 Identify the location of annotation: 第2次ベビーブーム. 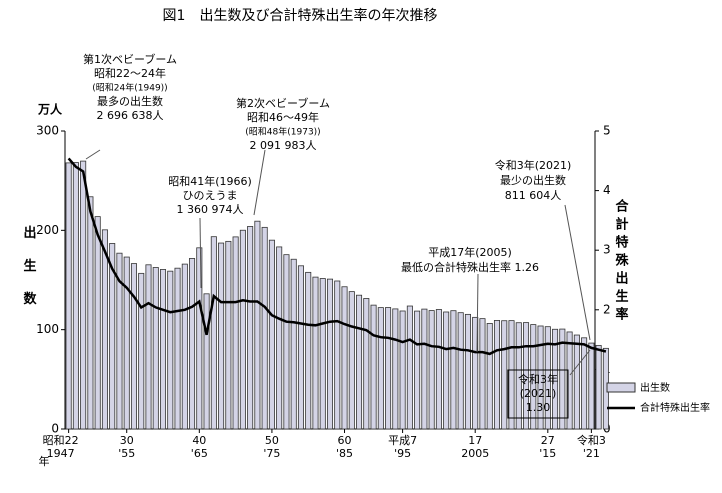
(283, 103).